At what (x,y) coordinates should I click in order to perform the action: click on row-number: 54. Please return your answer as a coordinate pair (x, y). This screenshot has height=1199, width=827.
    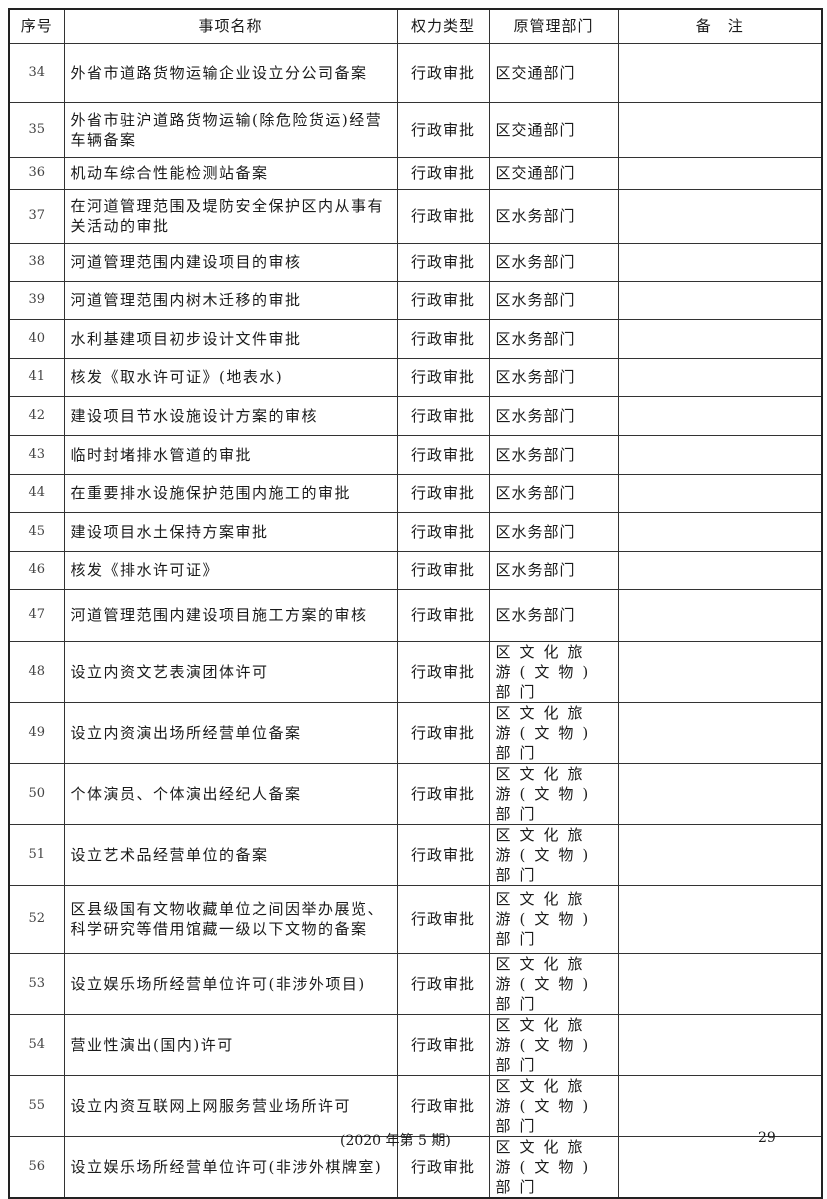
    Looking at the image, I should click on (36, 1044).